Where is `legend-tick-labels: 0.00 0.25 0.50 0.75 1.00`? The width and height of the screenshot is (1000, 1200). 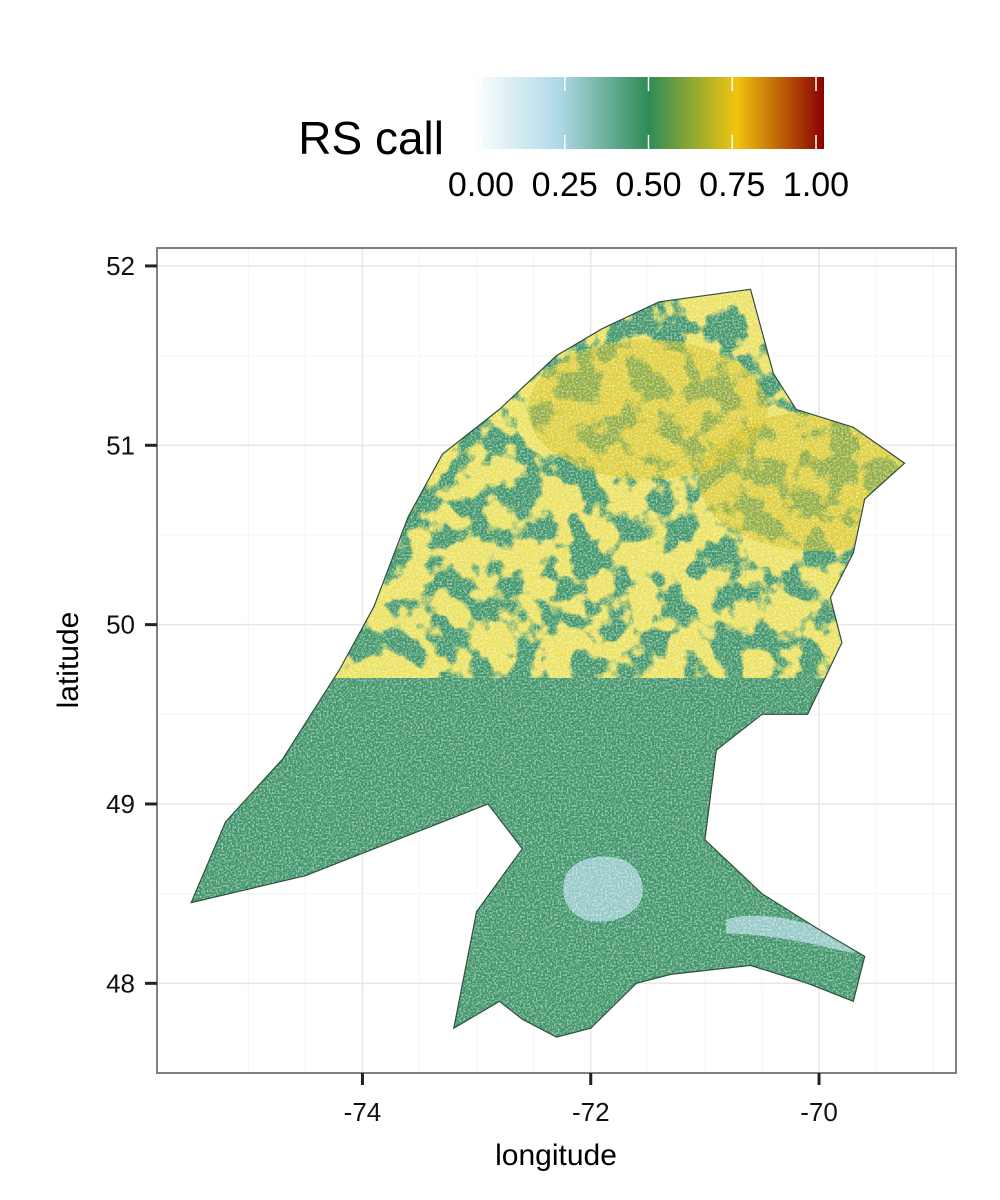 legend-tick-labels: 0.00 0.25 0.50 0.75 1.00 is located at coordinates (648, 185).